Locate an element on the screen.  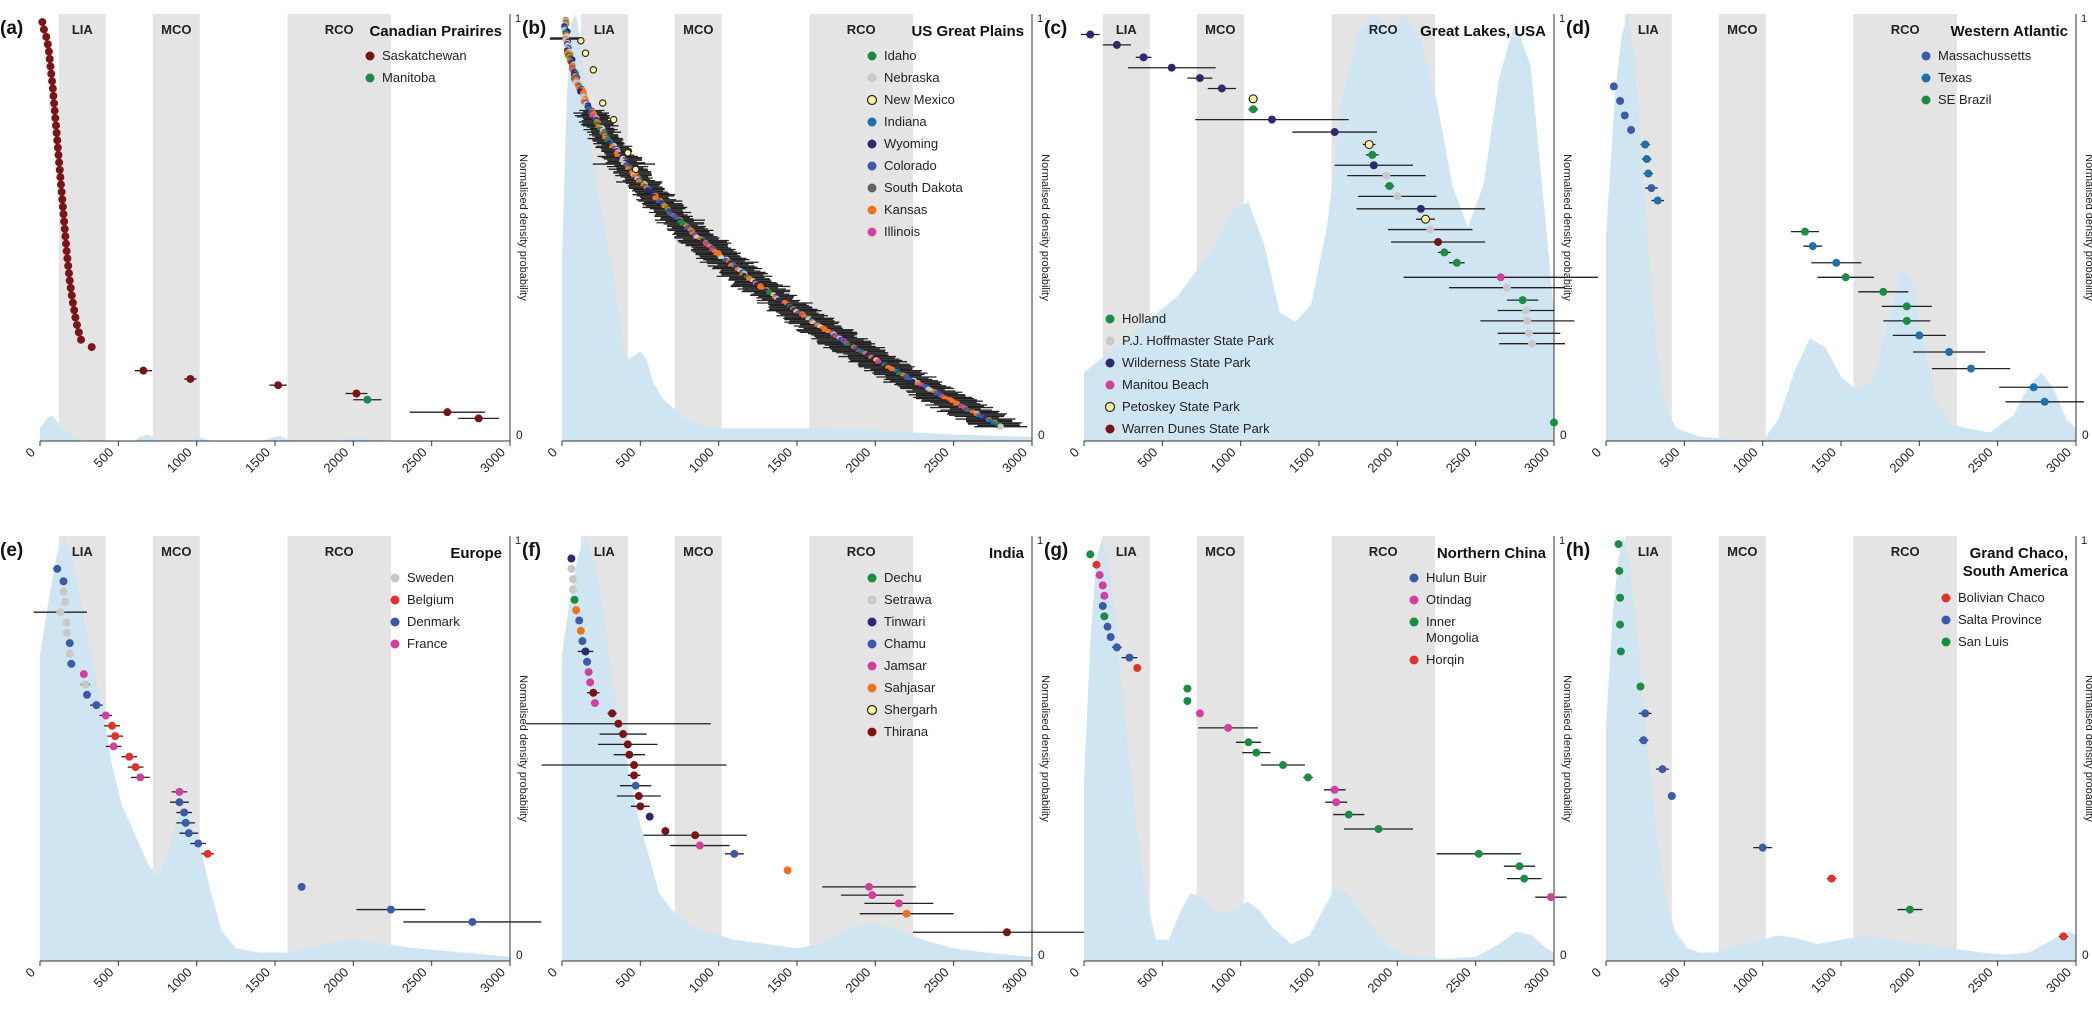
legend-item: Denmark is located at coordinates (425, 621).